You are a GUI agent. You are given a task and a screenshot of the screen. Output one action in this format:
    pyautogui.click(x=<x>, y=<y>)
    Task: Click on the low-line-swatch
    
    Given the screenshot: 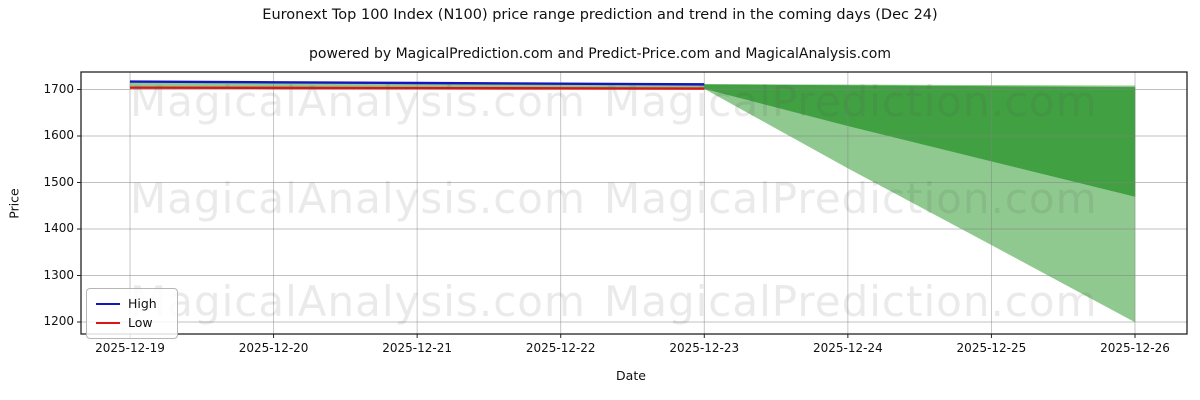 What is the action you would take?
    pyautogui.click(x=108, y=322)
    